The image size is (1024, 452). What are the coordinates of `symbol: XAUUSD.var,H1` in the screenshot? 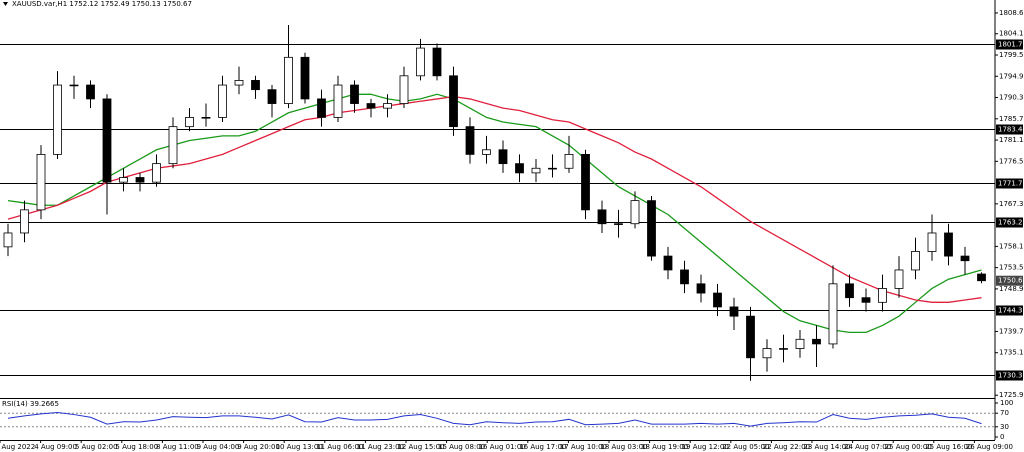 It's located at (39, 4).